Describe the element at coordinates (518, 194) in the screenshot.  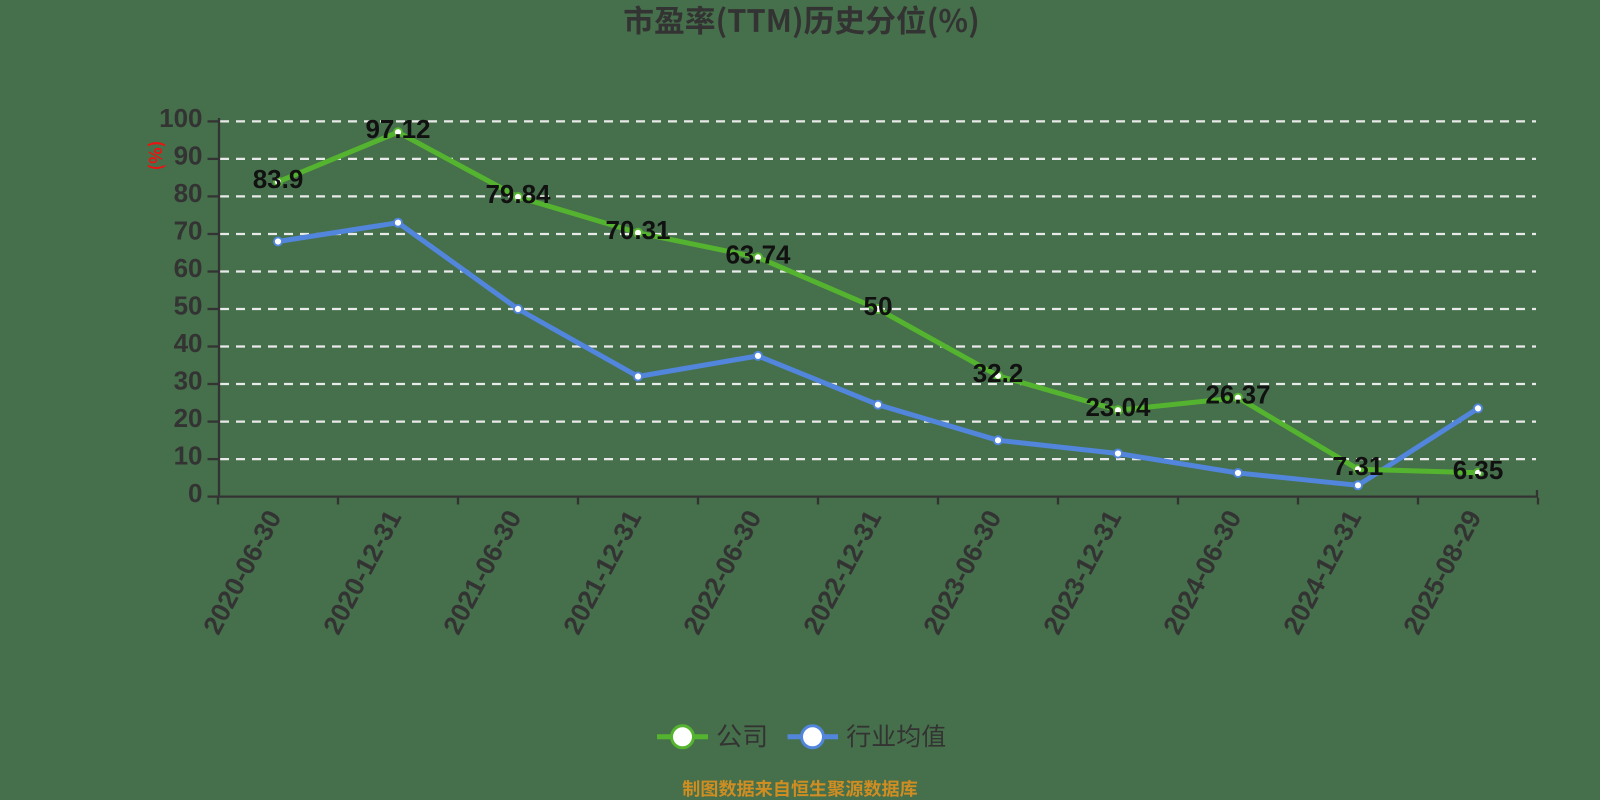
I see `svg-text: 79.84` at that location.